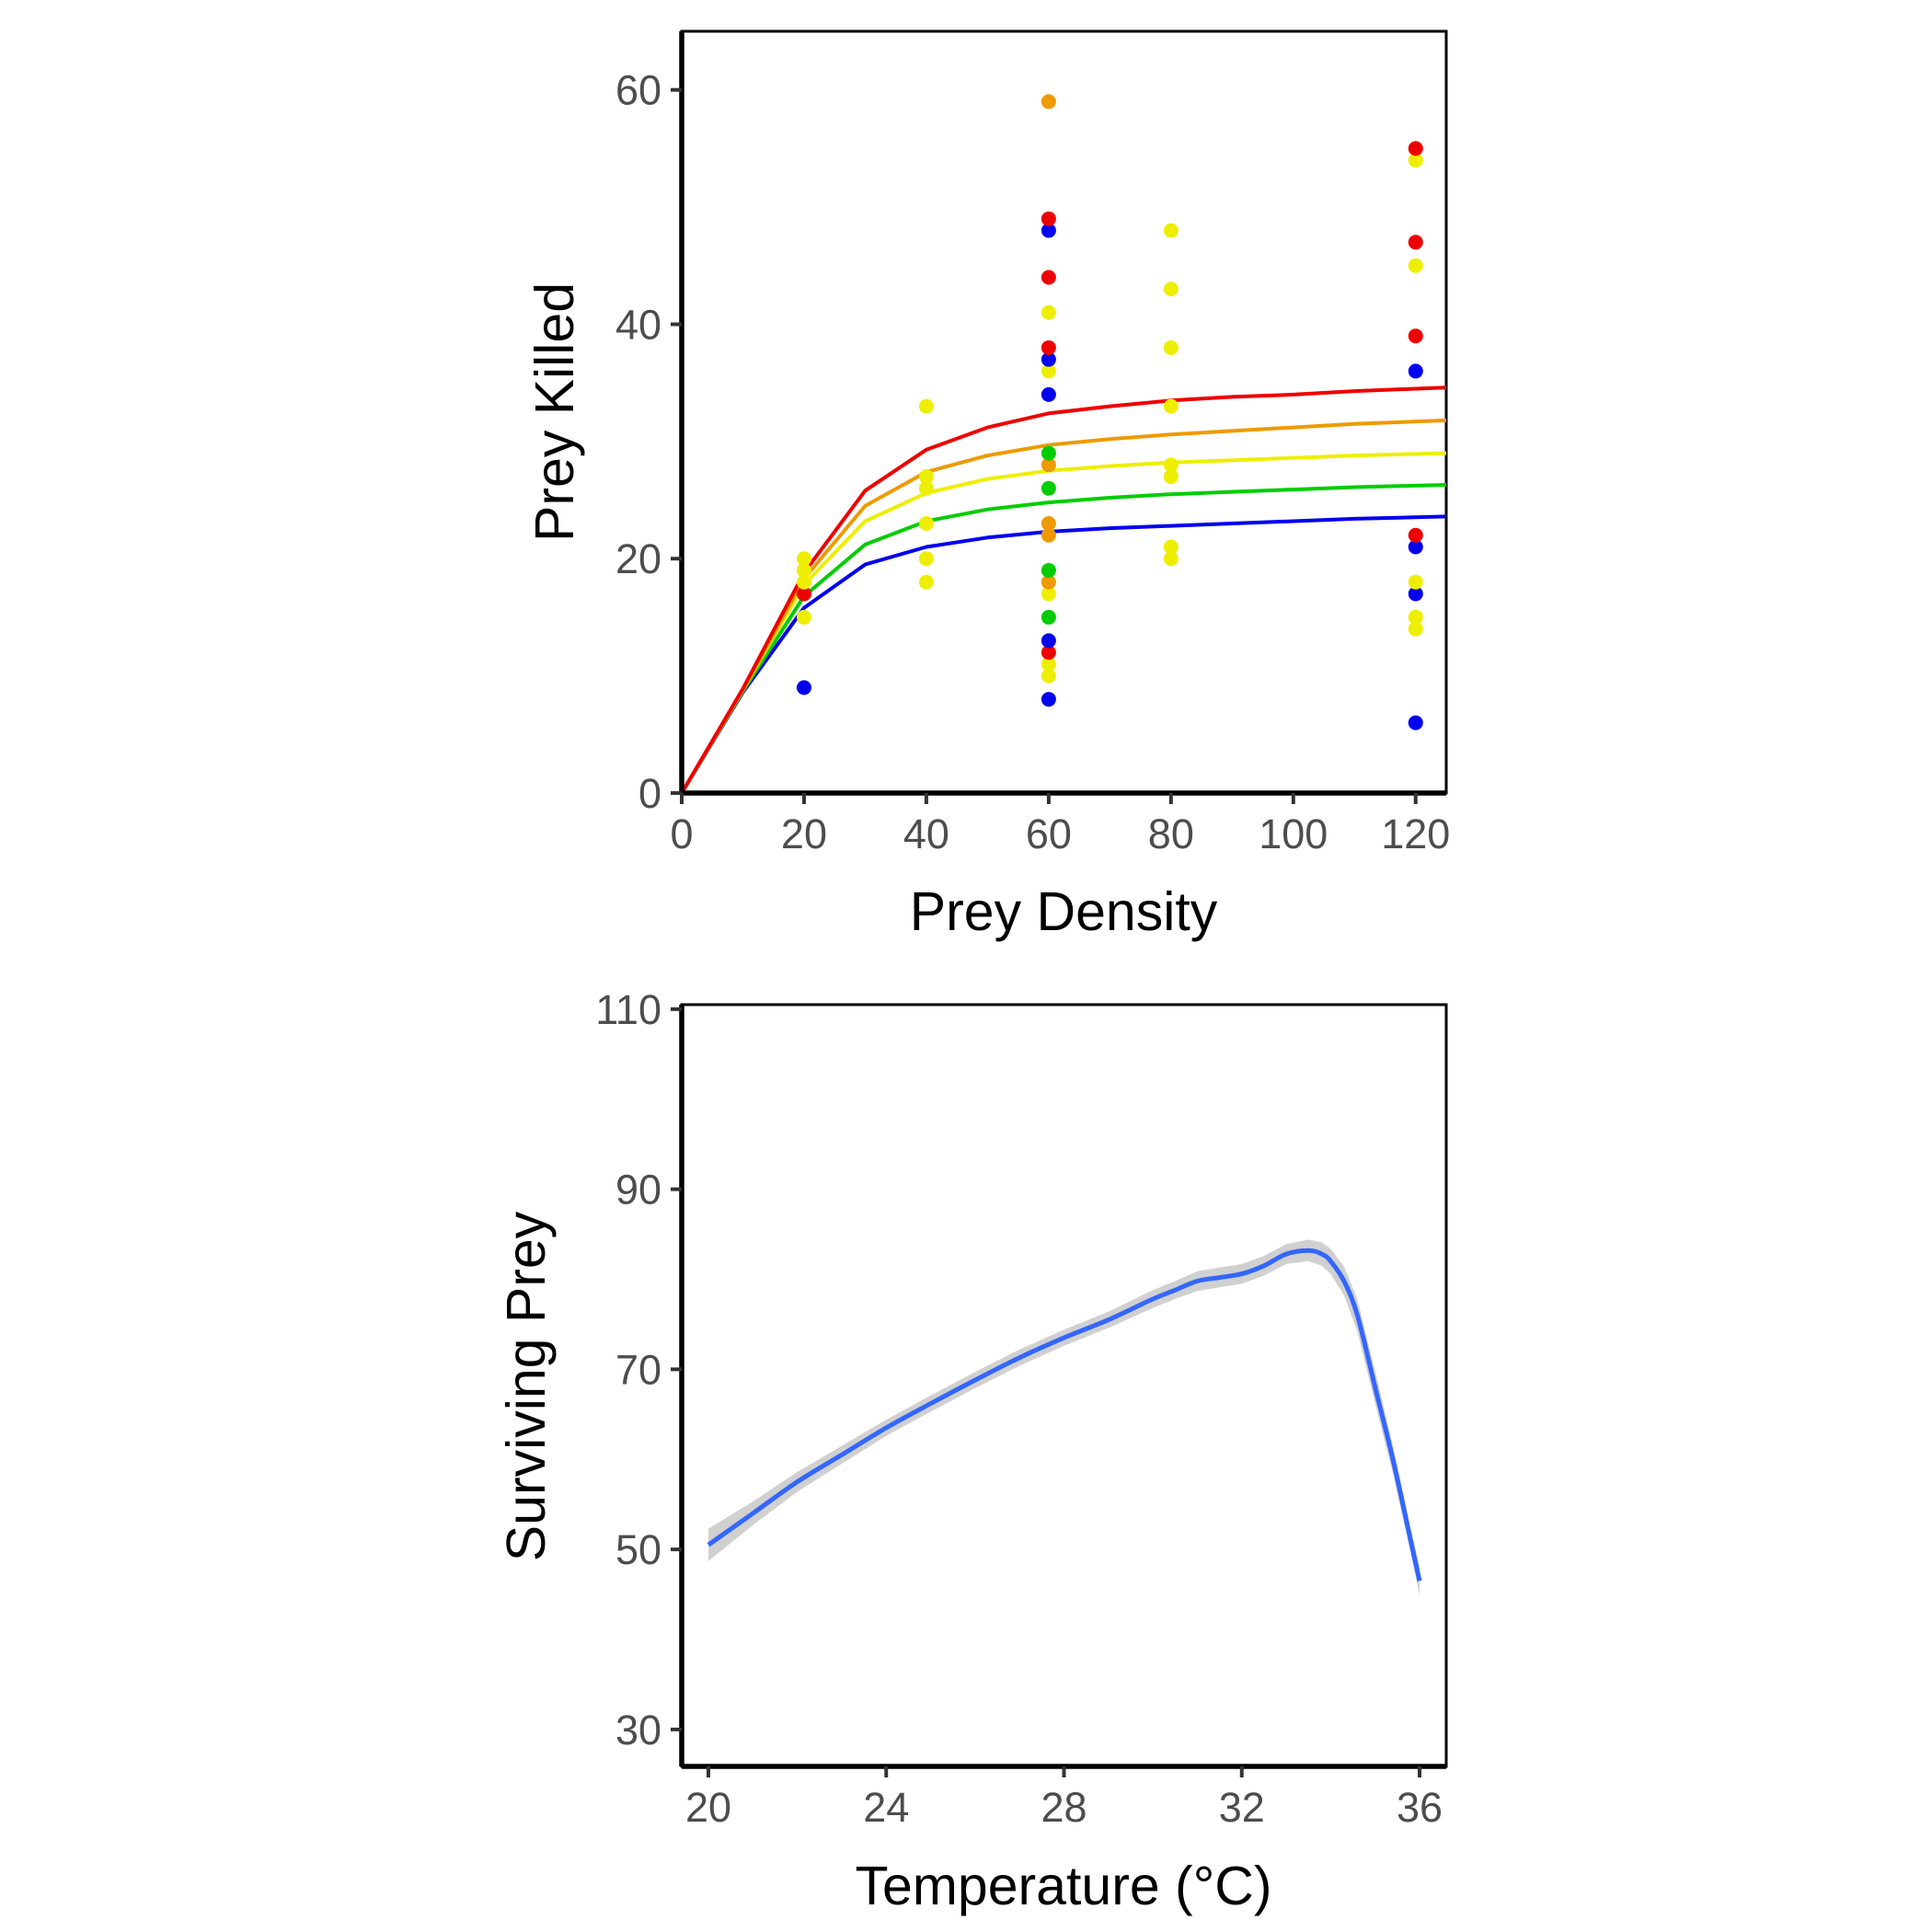 The image size is (1932, 1932). I want to click on fitted-curves, so click(1063, 590).